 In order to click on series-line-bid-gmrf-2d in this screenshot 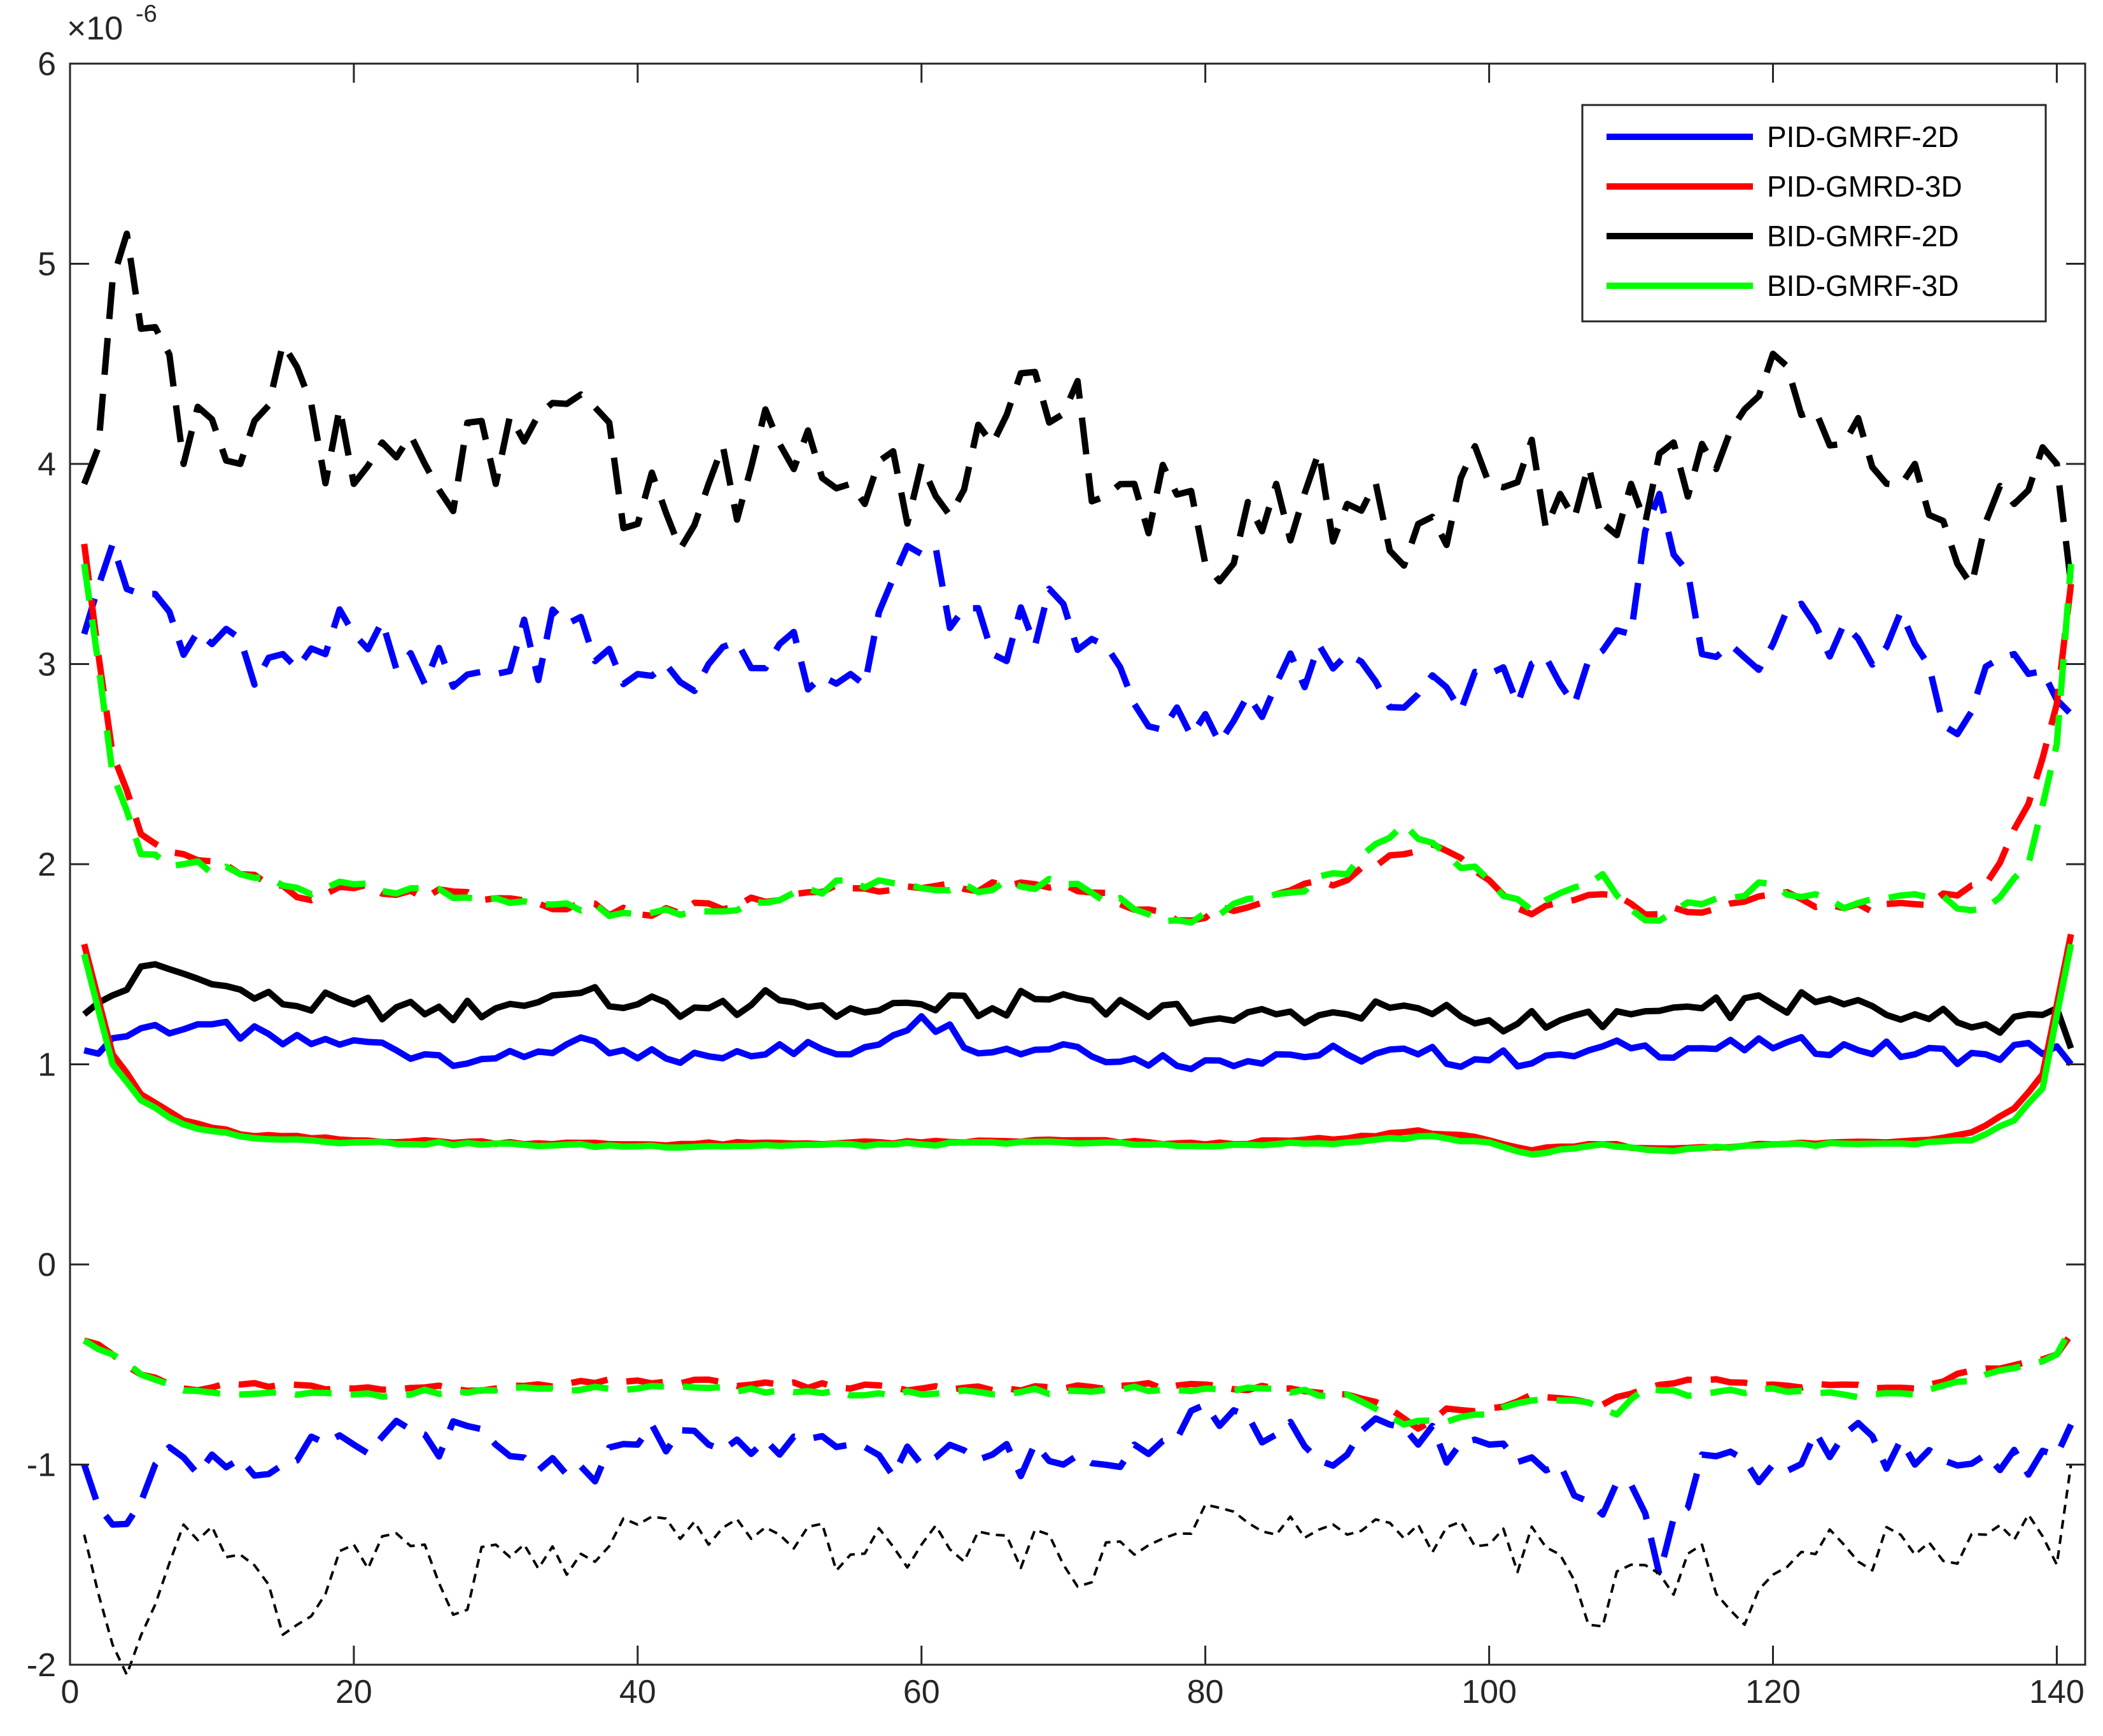, I will do `click(1078, 1005)`.